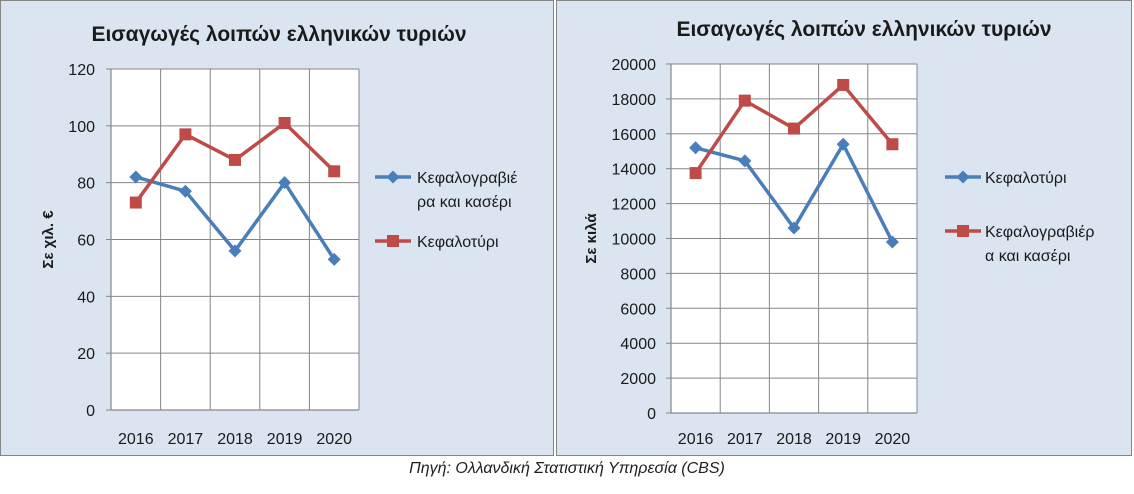 The image size is (1134, 494). Describe the element at coordinates (1039, 232) in the screenshot. I see `legend-label: Κεφαλογραβιέρ` at that location.